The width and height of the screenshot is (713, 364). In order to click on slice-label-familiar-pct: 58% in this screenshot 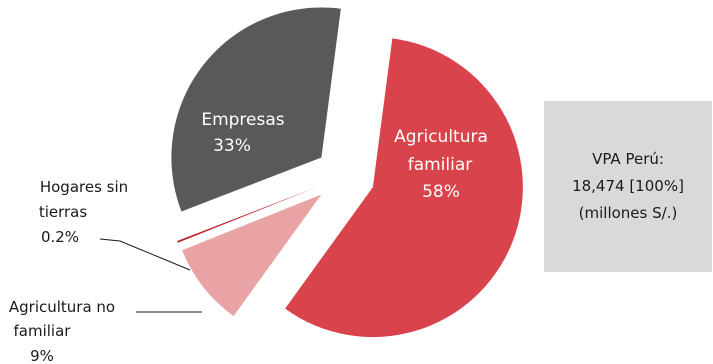, I will do `click(441, 192)`.